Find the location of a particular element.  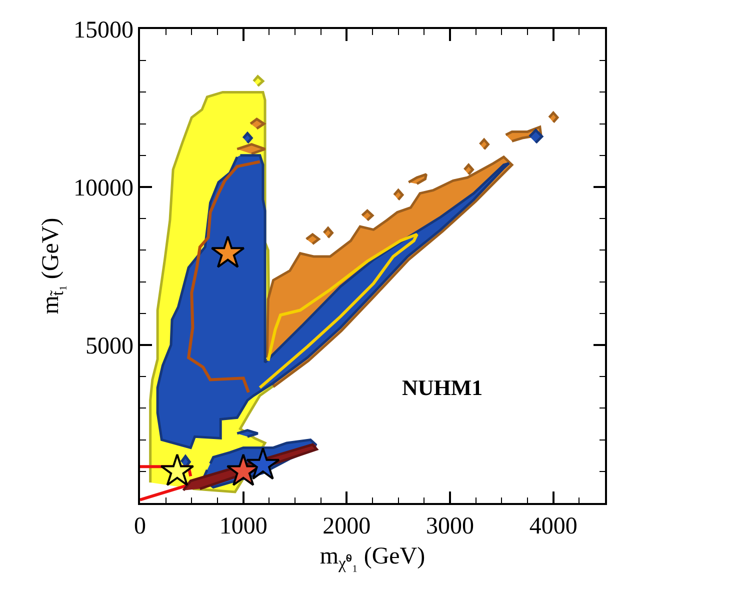

annotation: NUHM1 is located at coordinates (442, 387).